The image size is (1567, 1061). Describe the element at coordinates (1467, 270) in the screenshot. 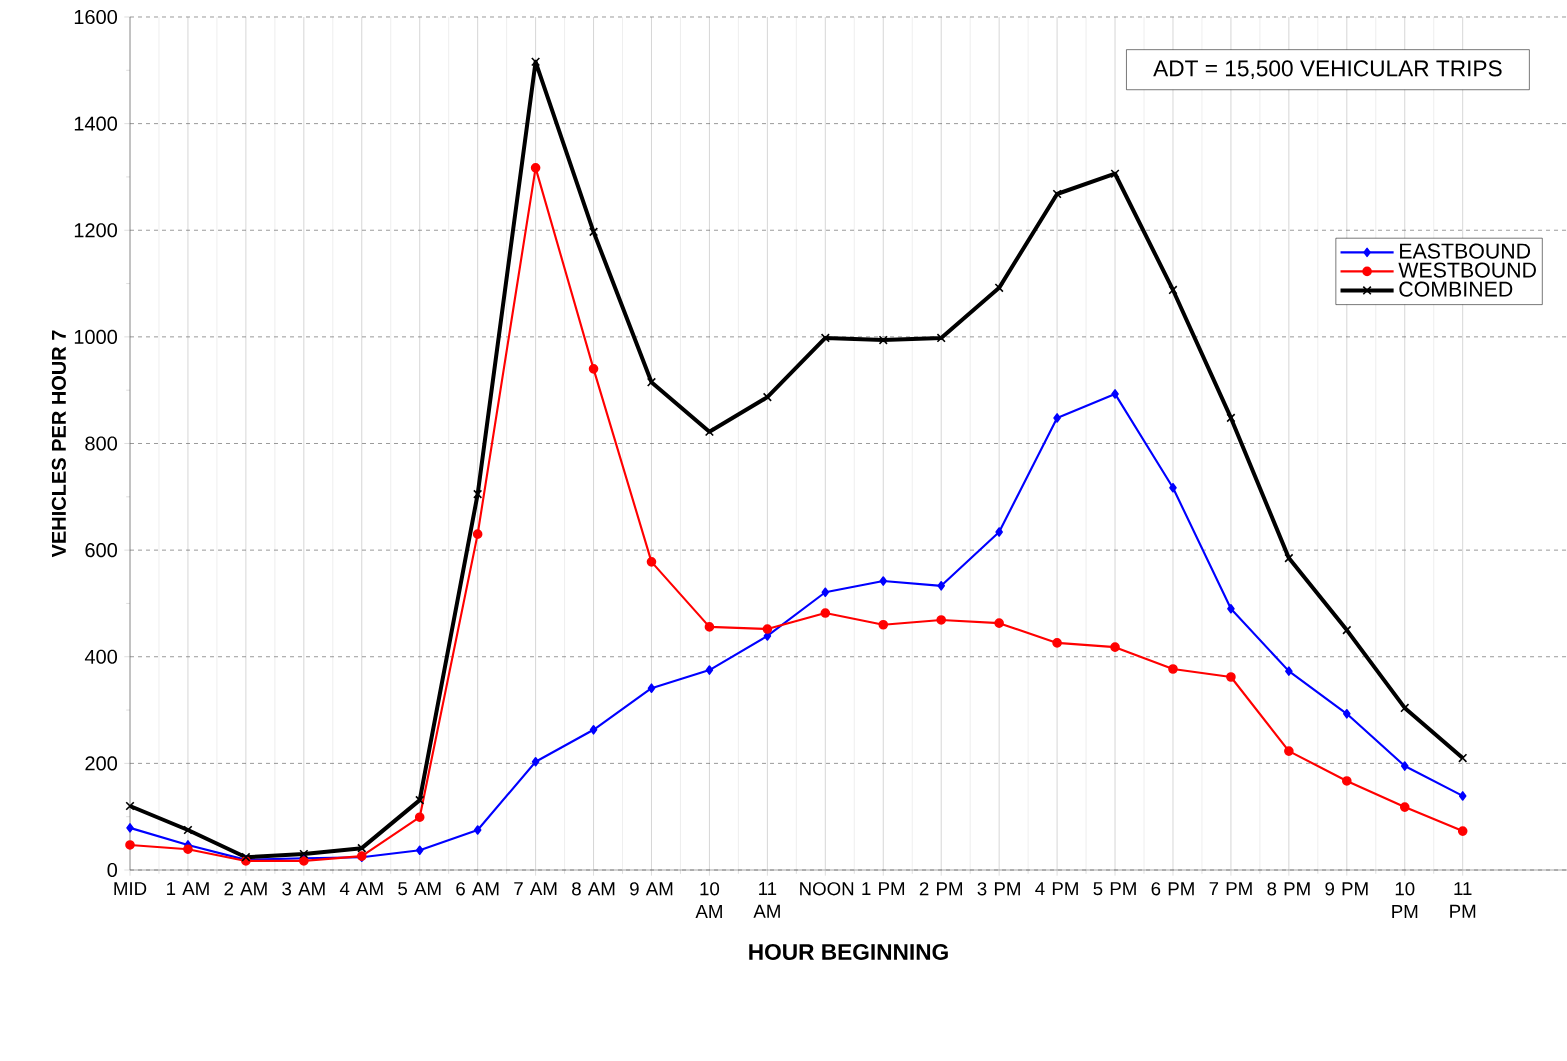

I see `legend-label: WESTBOUND` at that location.